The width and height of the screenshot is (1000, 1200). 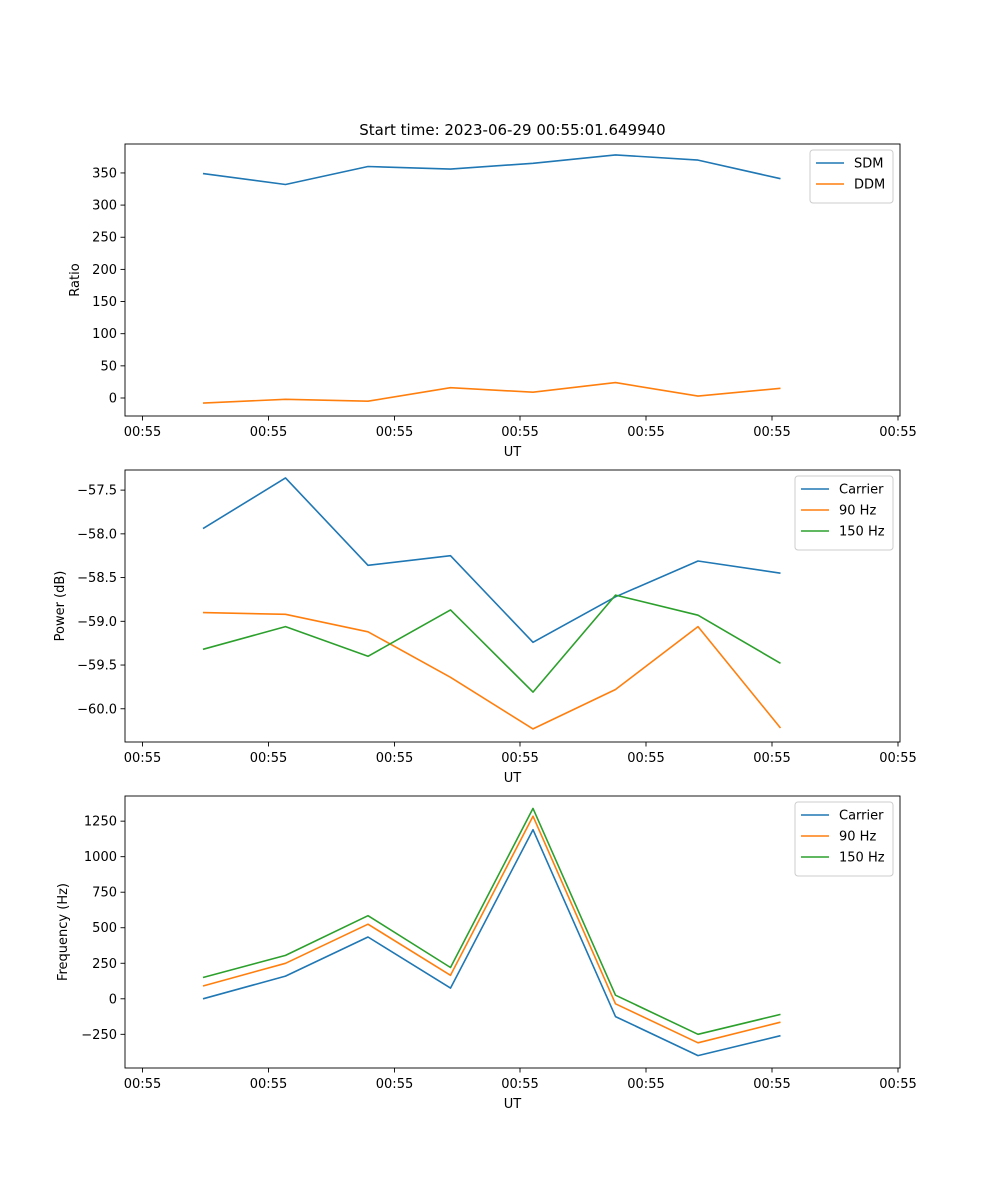 I want to click on y-tick-label: 750, so click(x=104, y=893).